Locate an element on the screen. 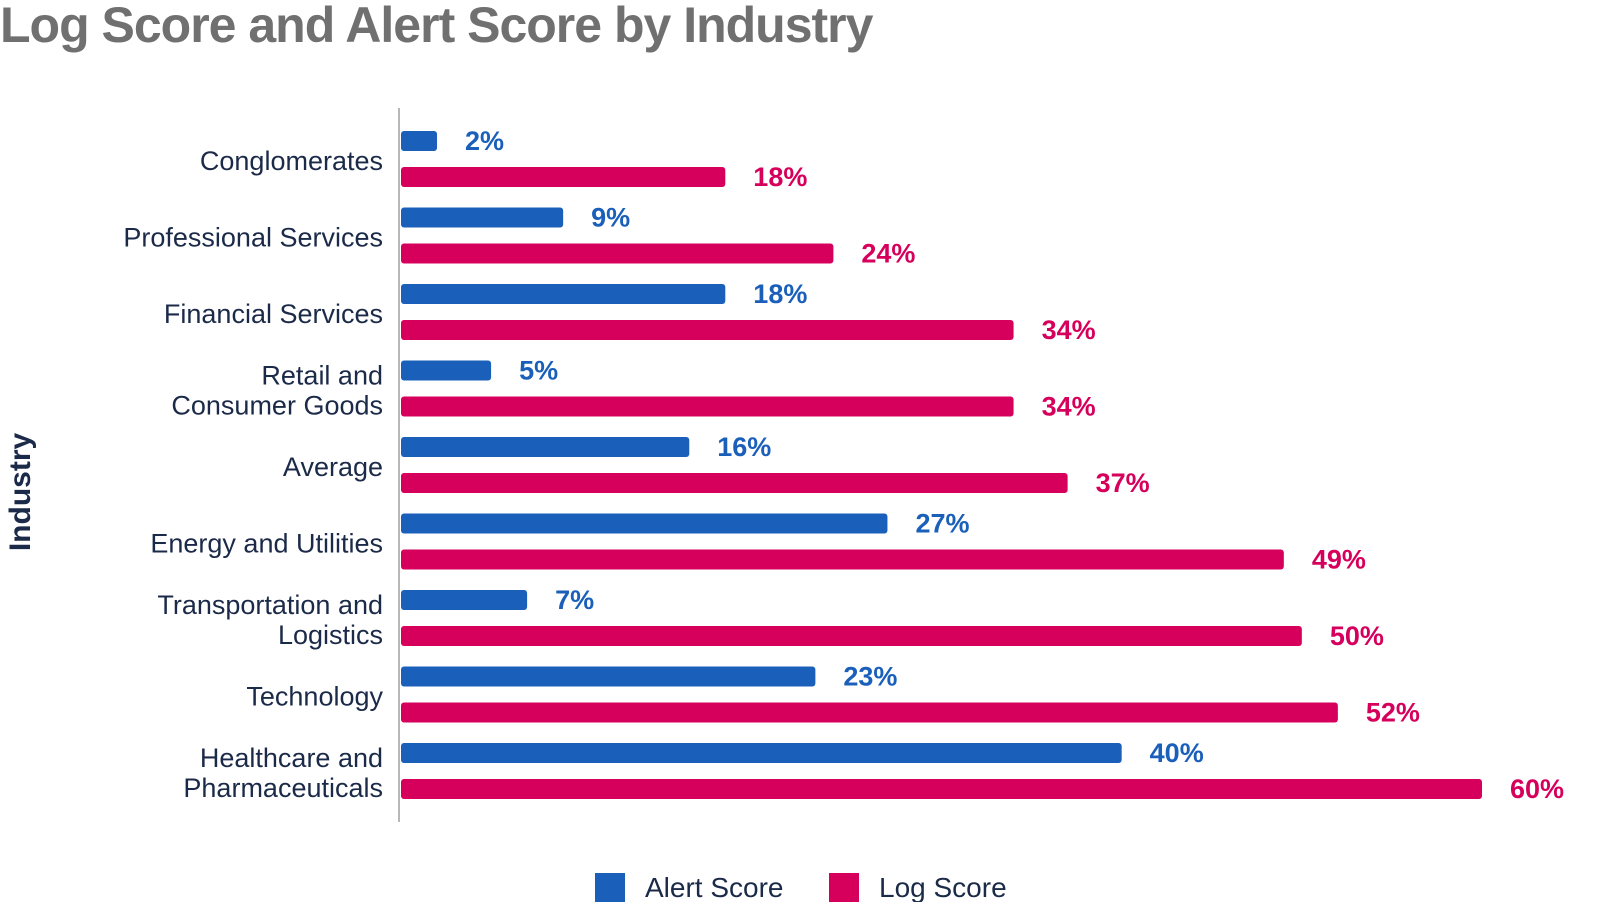  category-label: Financial Services is located at coordinates (273, 314).